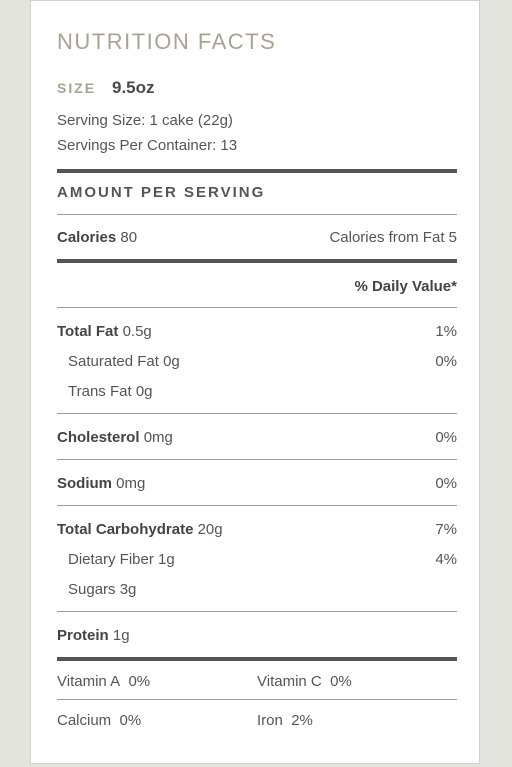 This screenshot has width=512, height=767. I want to click on vitamin-item-vitamin-a: Vitamin A 0%, so click(103, 681).